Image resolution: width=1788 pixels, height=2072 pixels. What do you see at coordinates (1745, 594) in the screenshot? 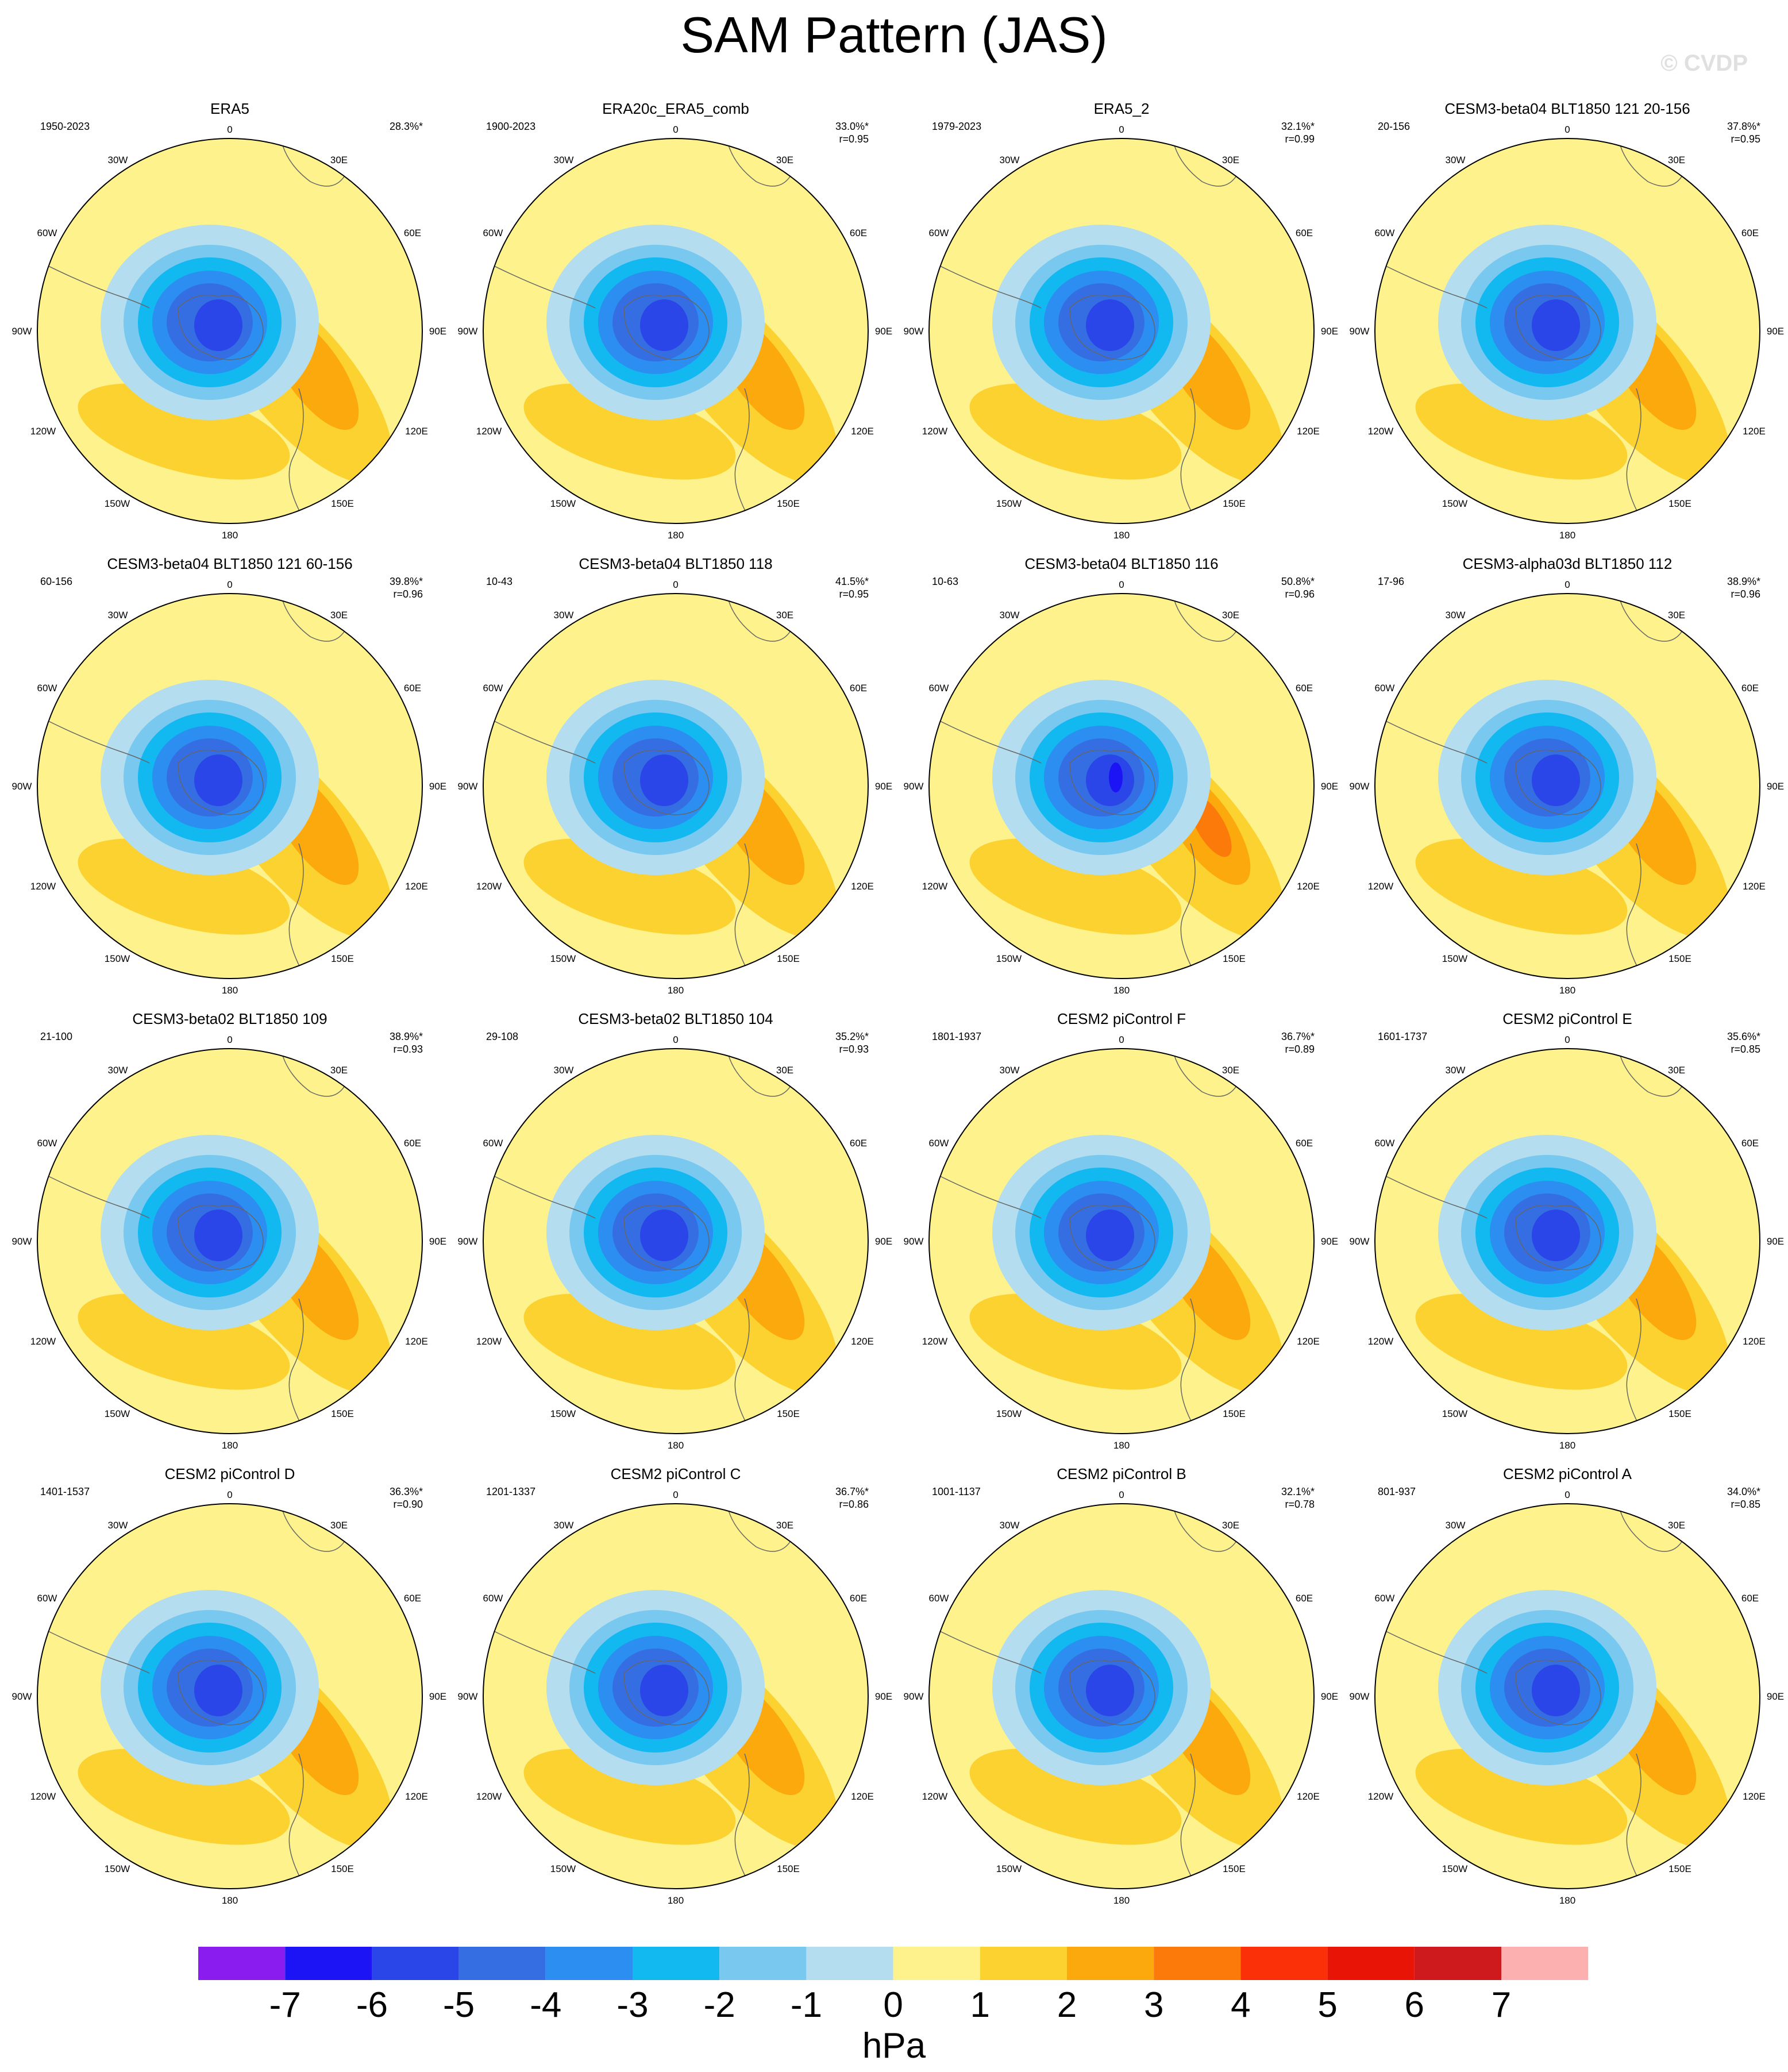
I see `panel-correlation: r=0.96` at bounding box center [1745, 594].